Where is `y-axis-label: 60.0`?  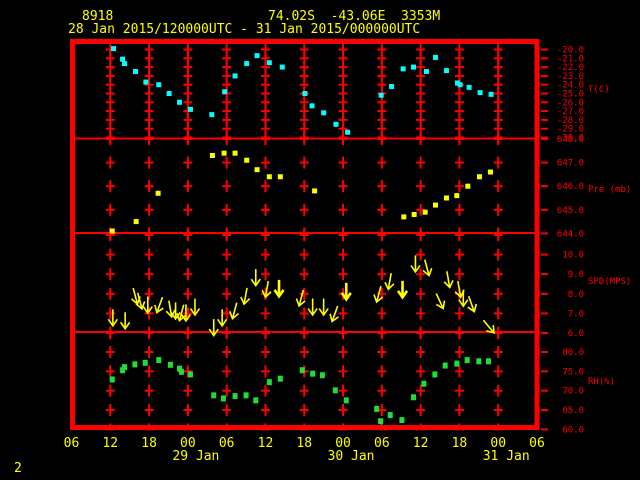
y-axis-label: 60.0 is located at coordinates (573, 430).